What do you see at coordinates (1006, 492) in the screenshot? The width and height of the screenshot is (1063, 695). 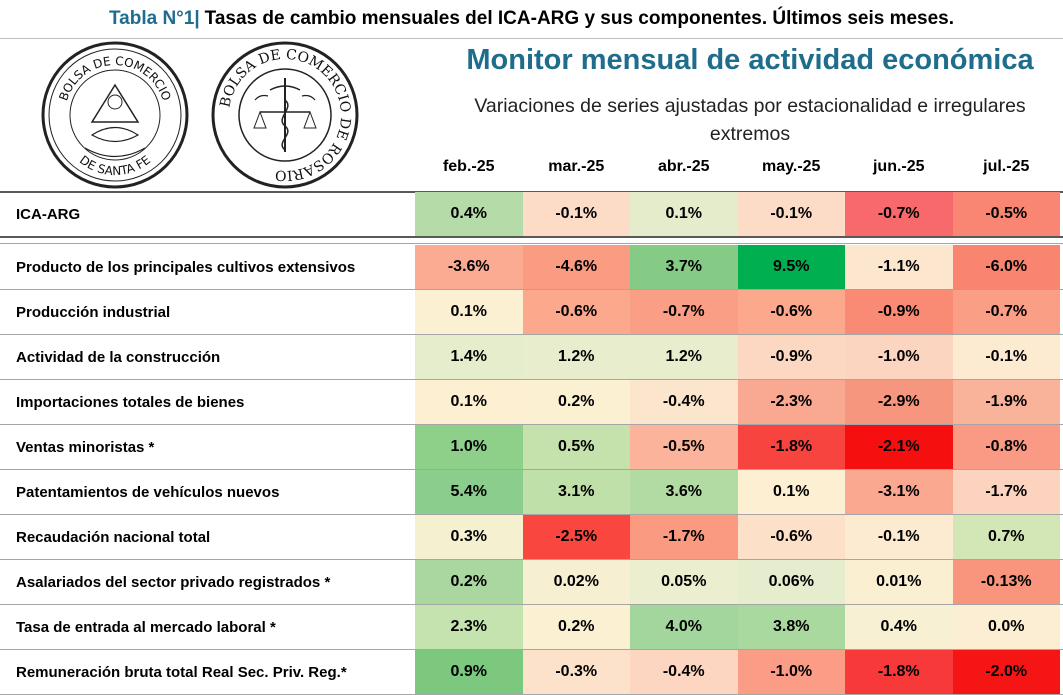 I see `value-cell: -1.7%` at bounding box center [1006, 492].